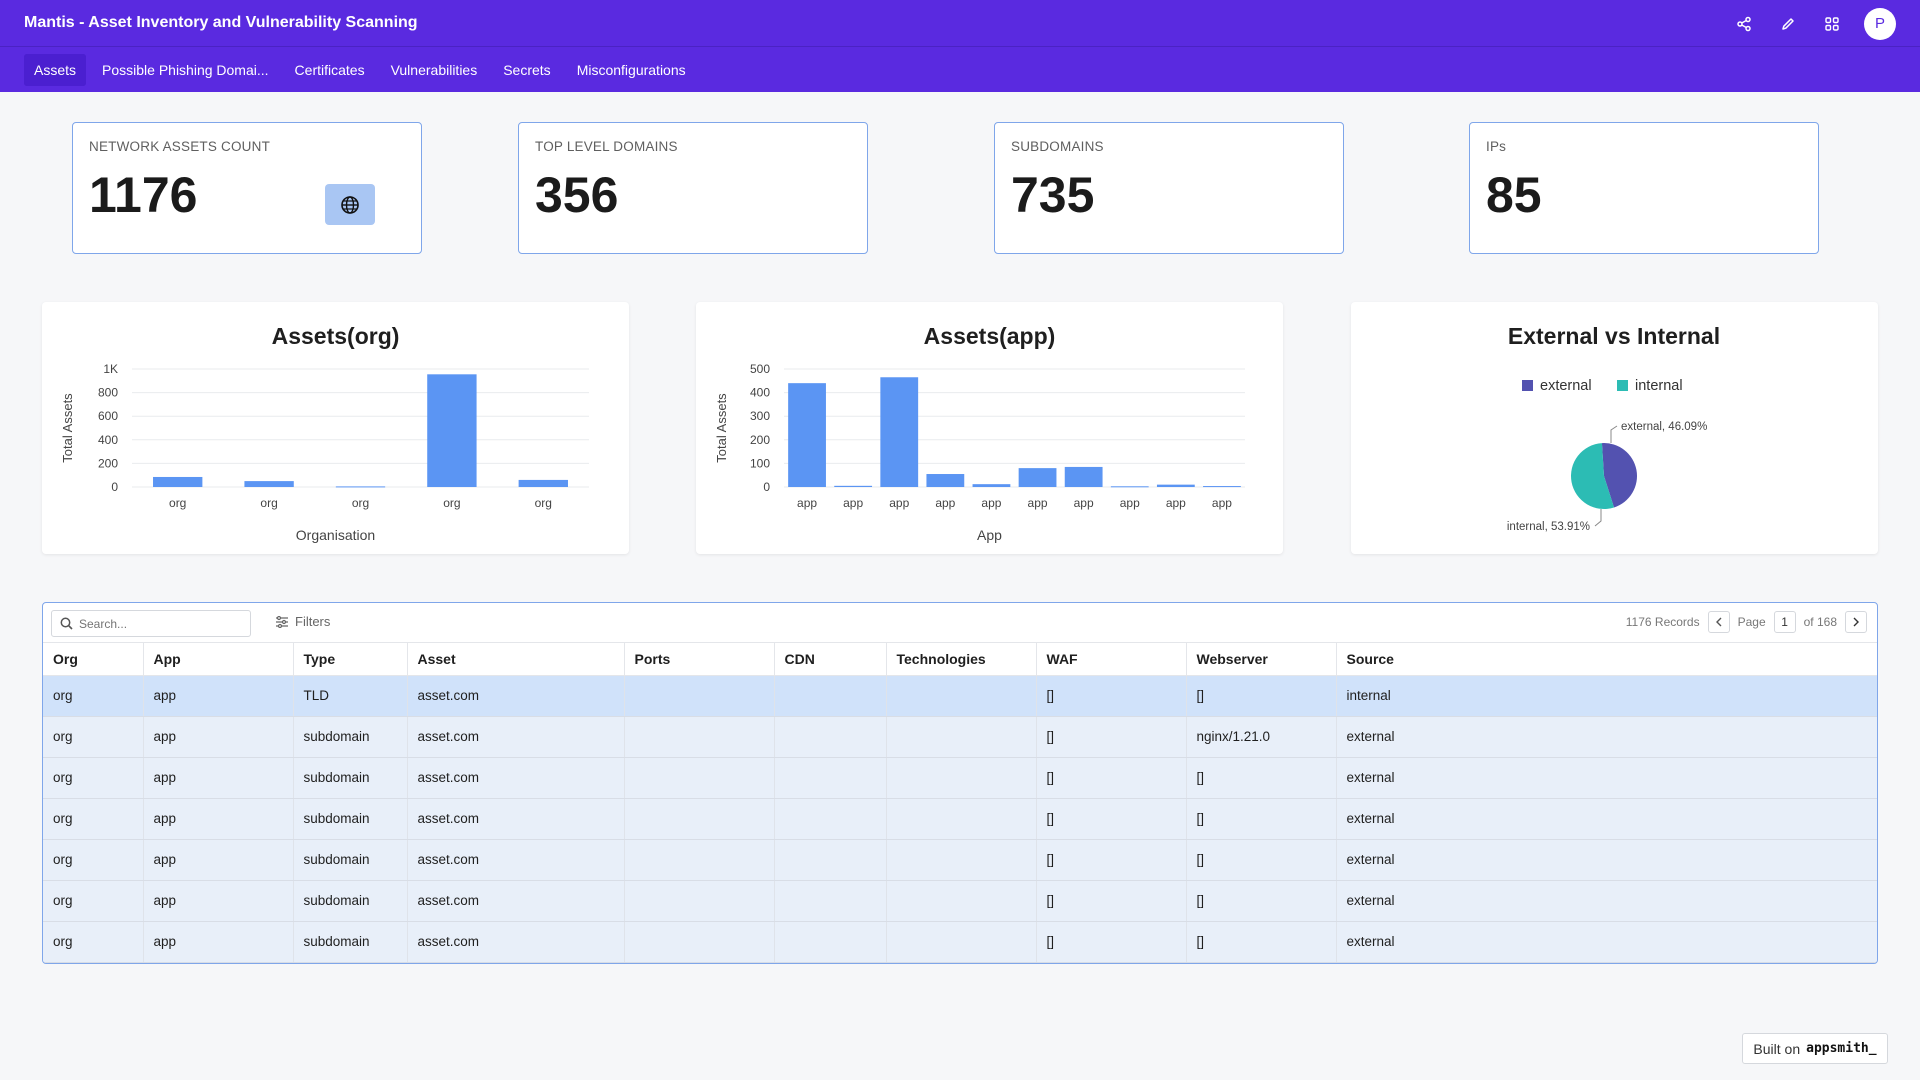 The width and height of the screenshot is (1920, 1080). I want to click on y-tick-label: 300, so click(760, 416).